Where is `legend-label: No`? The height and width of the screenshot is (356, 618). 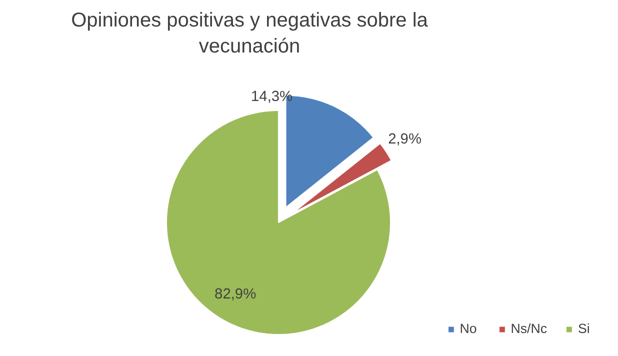 legend-label: No is located at coordinates (469, 328).